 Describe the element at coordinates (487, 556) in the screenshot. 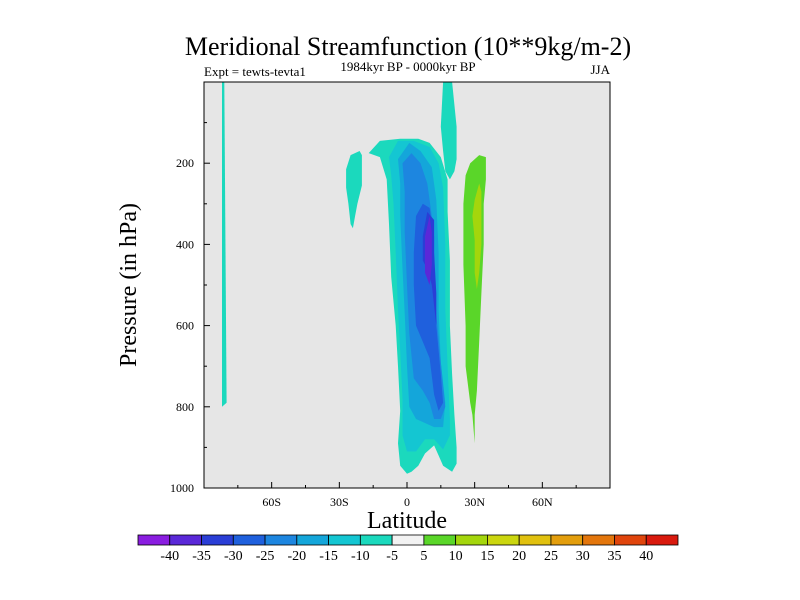

I see `colorbar-label-10: 15` at that location.